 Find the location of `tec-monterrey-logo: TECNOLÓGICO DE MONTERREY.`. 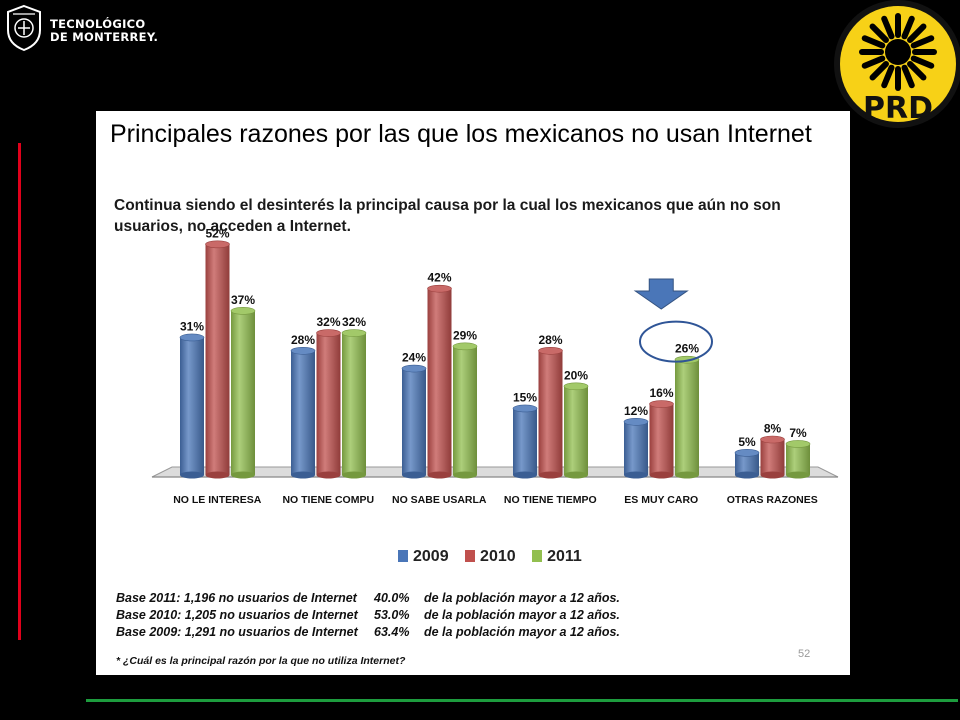

tec-monterrey-logo: TECNOLÓGICO DE MONTERREY. is located at coordinates (84, 30).